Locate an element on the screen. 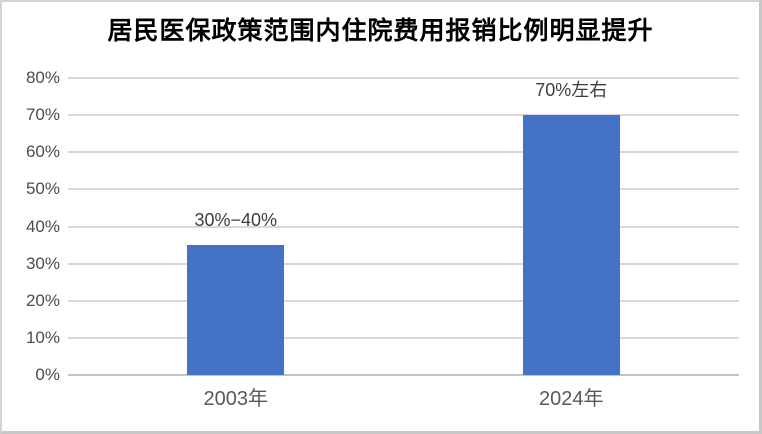  y-tick-label: 80% is located at coordinates (42, 77).